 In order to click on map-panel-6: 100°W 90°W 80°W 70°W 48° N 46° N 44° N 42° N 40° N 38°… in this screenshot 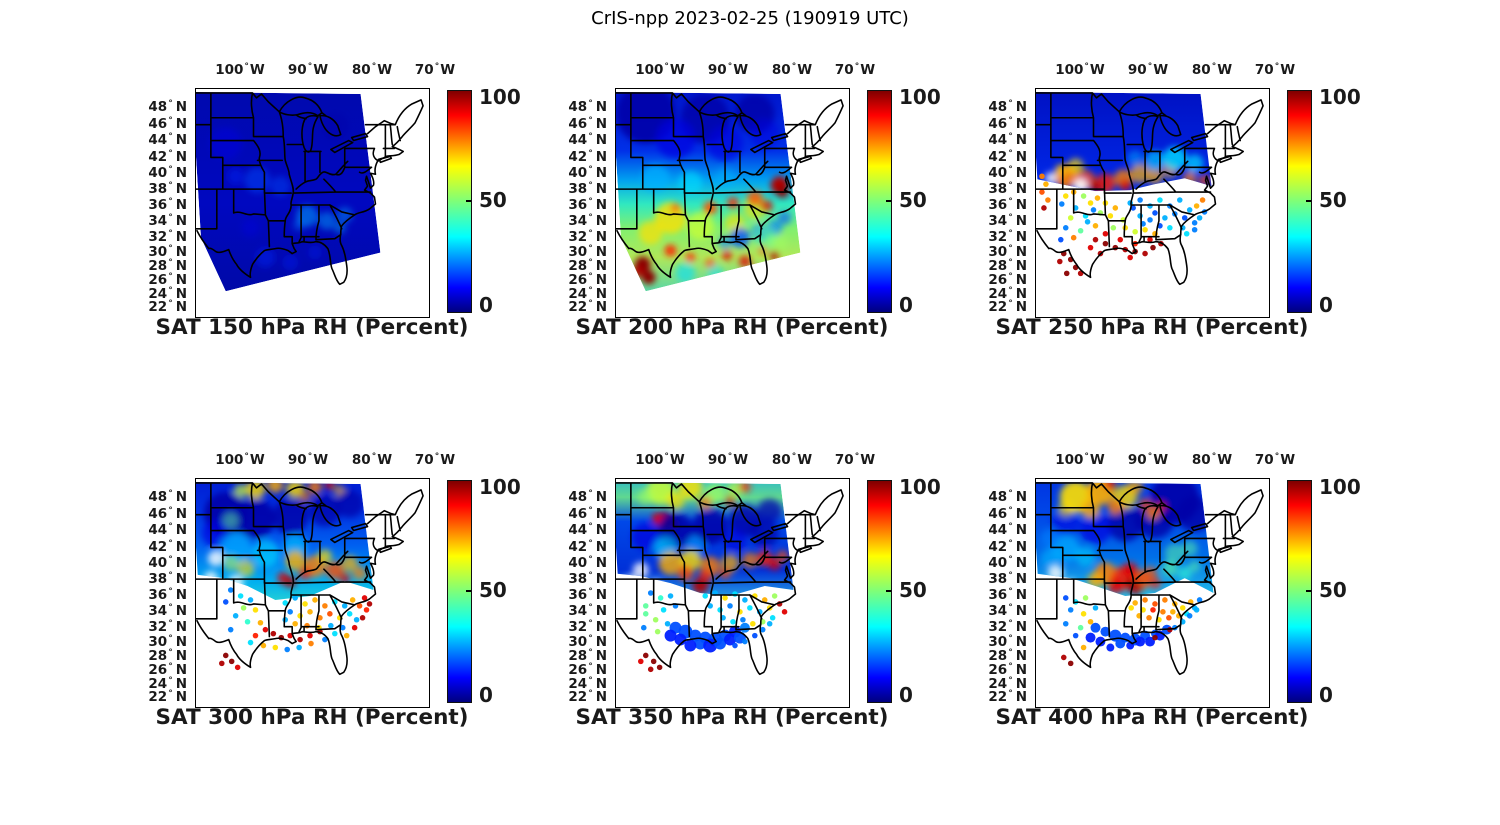, I will do `click(1174, 591)`.